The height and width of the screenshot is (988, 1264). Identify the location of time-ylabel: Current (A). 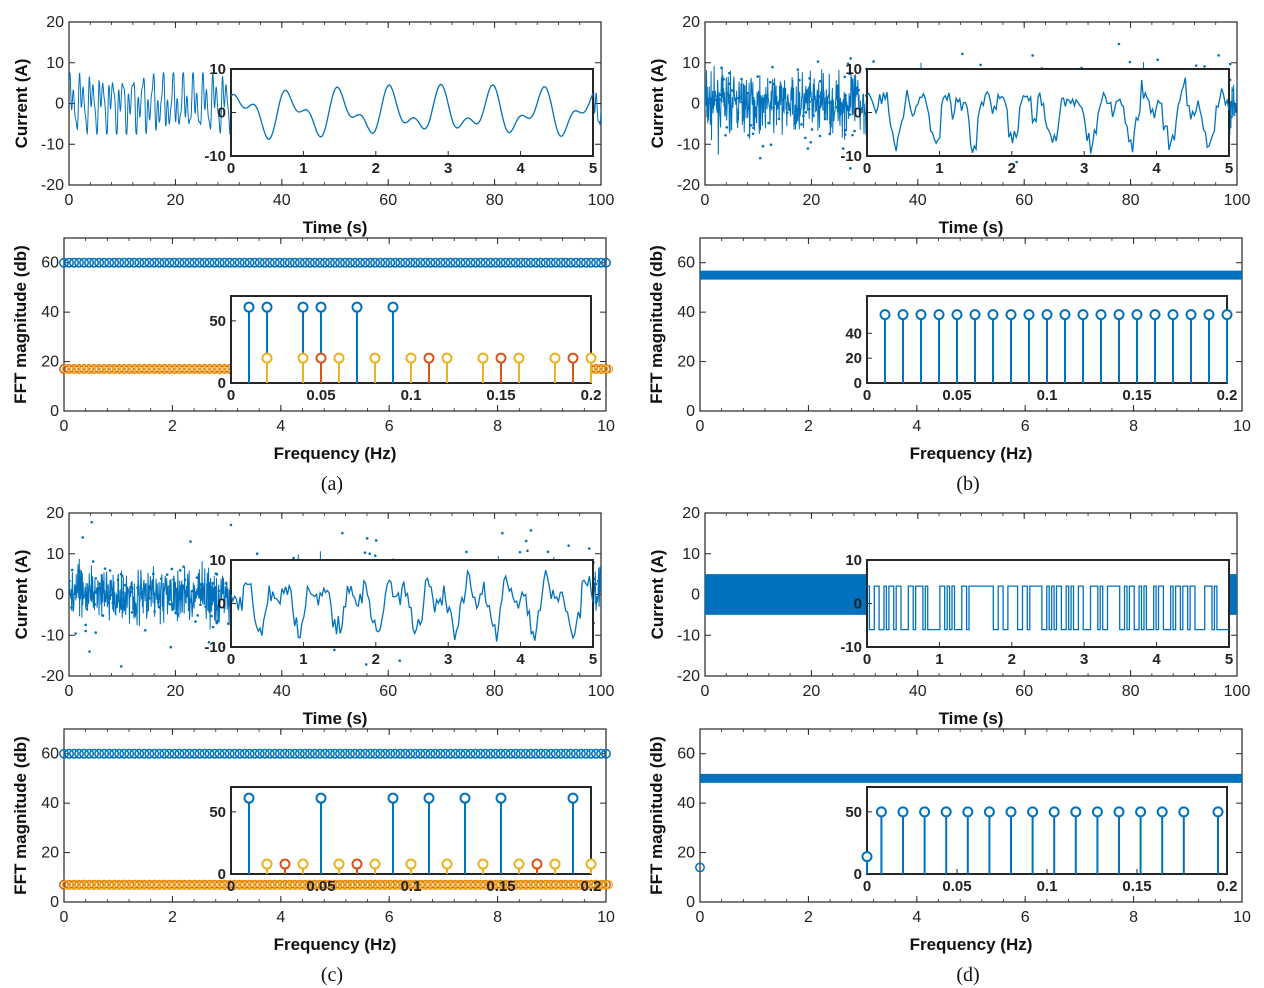
(657, 595).